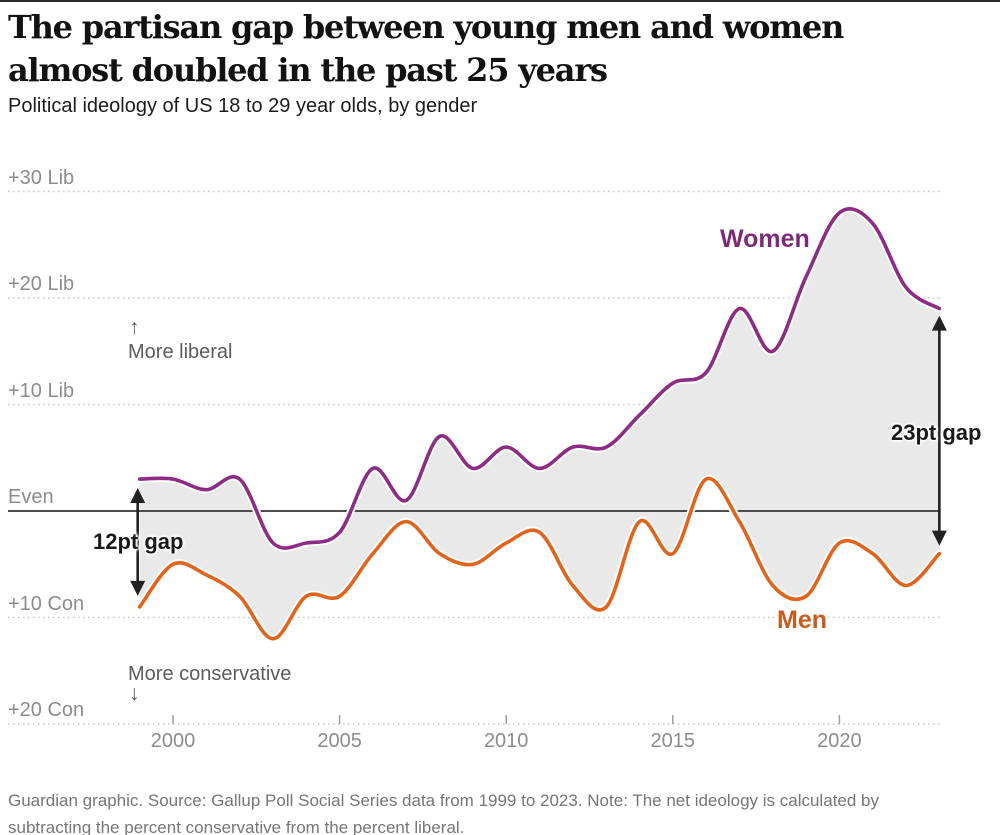 This screenshot has height=835, width=1000. I want to click on y-axis-label-+20-lib: +20 Lib, so click(41, 284).